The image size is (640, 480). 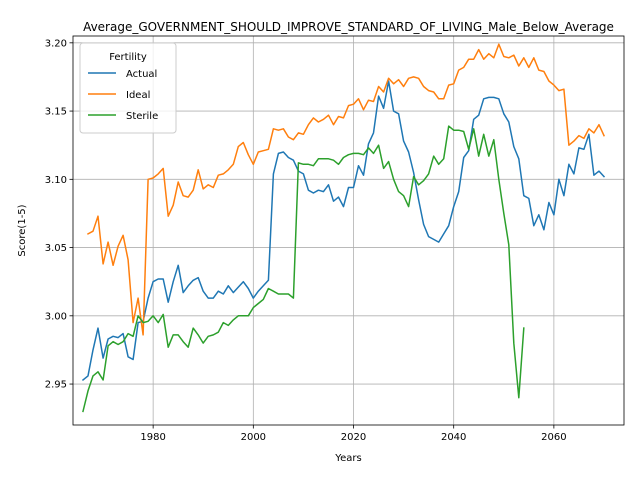 What do you see at coordinates (347, 458) in the screenshot?
I see `x-axis-label: Years` at bounding box center [347, 458].